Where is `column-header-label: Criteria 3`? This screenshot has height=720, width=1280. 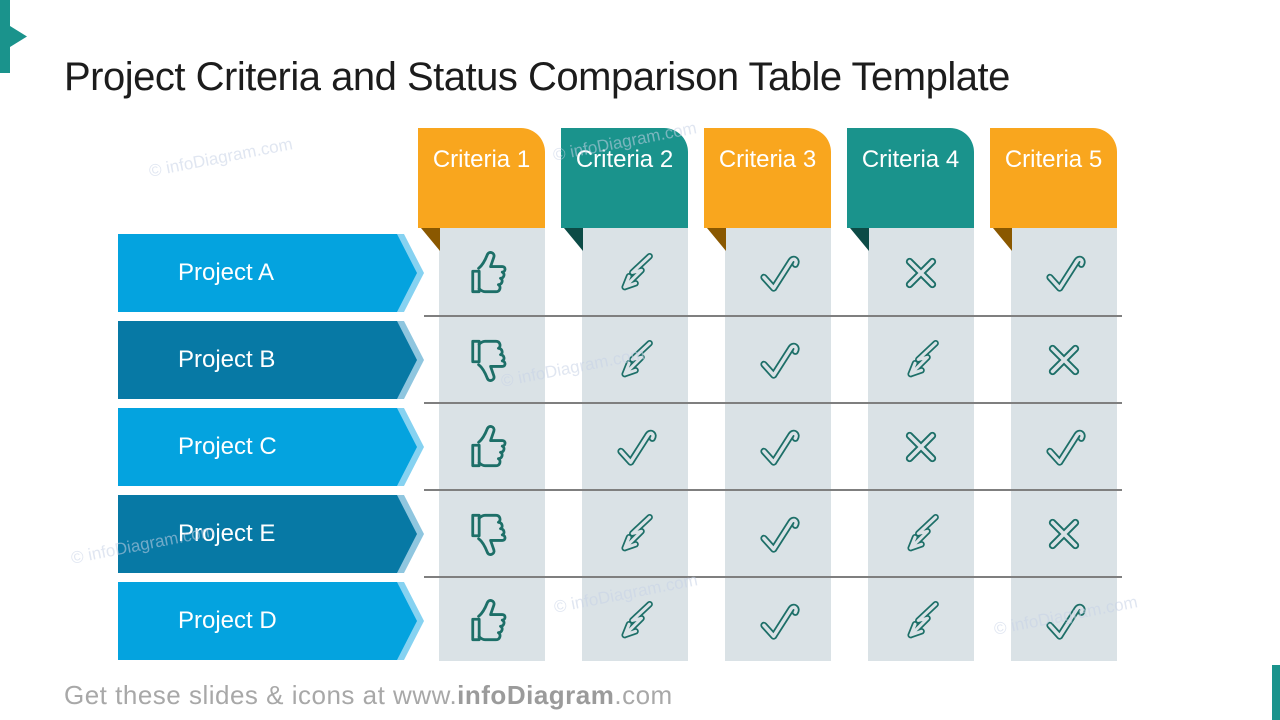
column-header-label: Criteria 3 is located at coordinates (767, 159).